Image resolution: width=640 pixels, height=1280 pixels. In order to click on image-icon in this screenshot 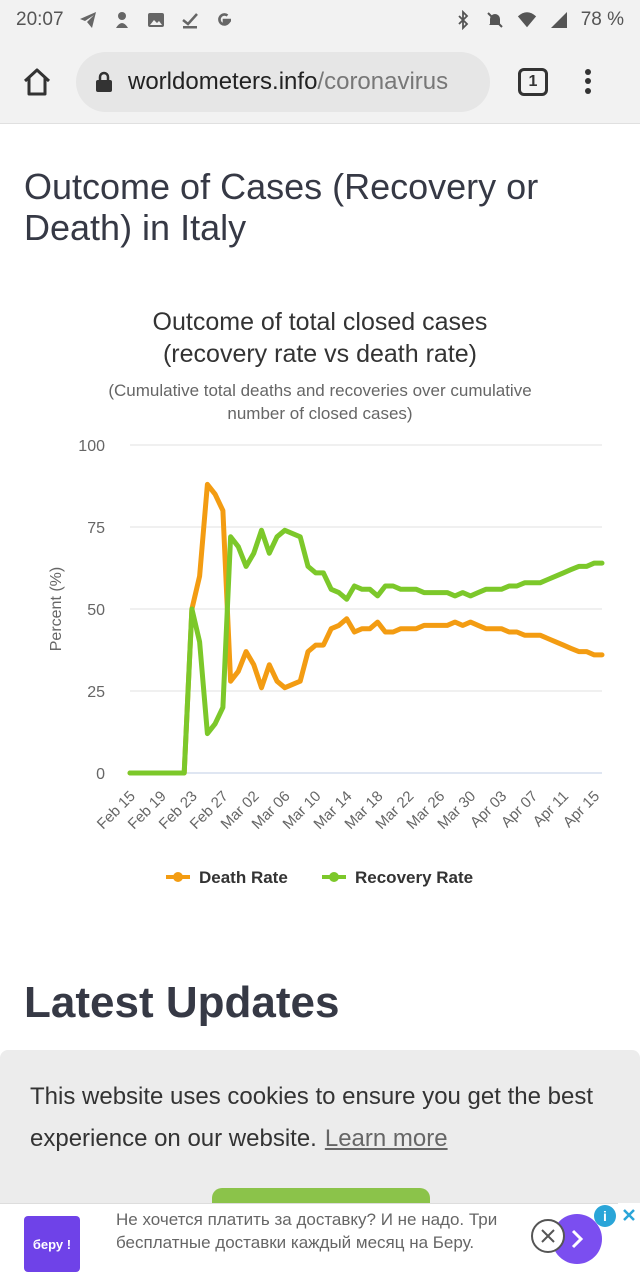, I will do `click(155, 20)`.